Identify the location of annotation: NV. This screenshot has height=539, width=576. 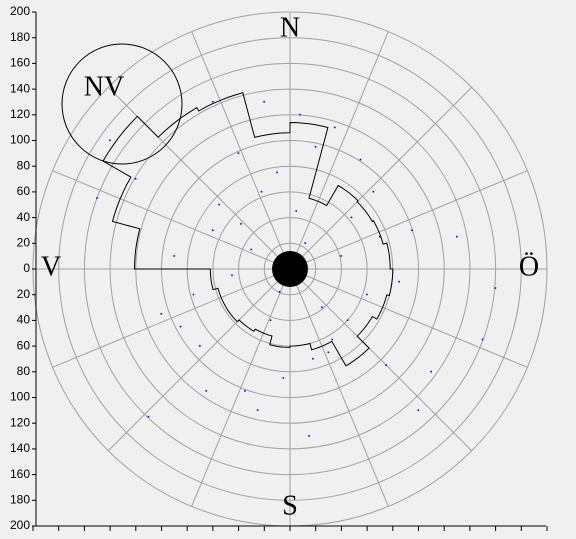
(104, 86).